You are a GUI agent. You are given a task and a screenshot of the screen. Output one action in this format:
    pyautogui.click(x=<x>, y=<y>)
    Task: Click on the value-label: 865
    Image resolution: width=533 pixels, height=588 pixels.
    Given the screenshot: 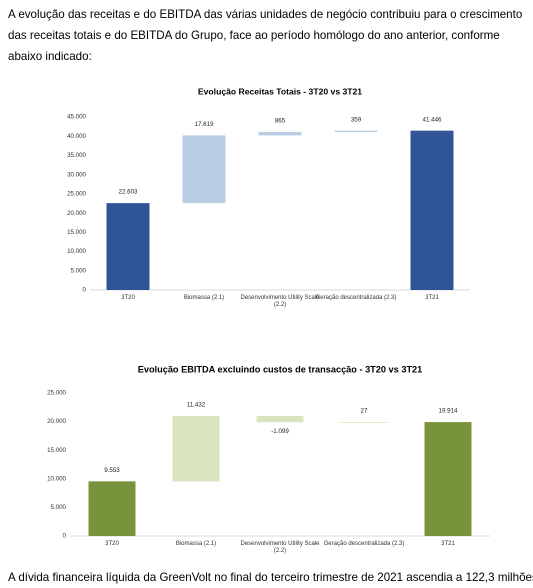 What is the action you would take?
    pyautogui.click(x=280, y=121)
    